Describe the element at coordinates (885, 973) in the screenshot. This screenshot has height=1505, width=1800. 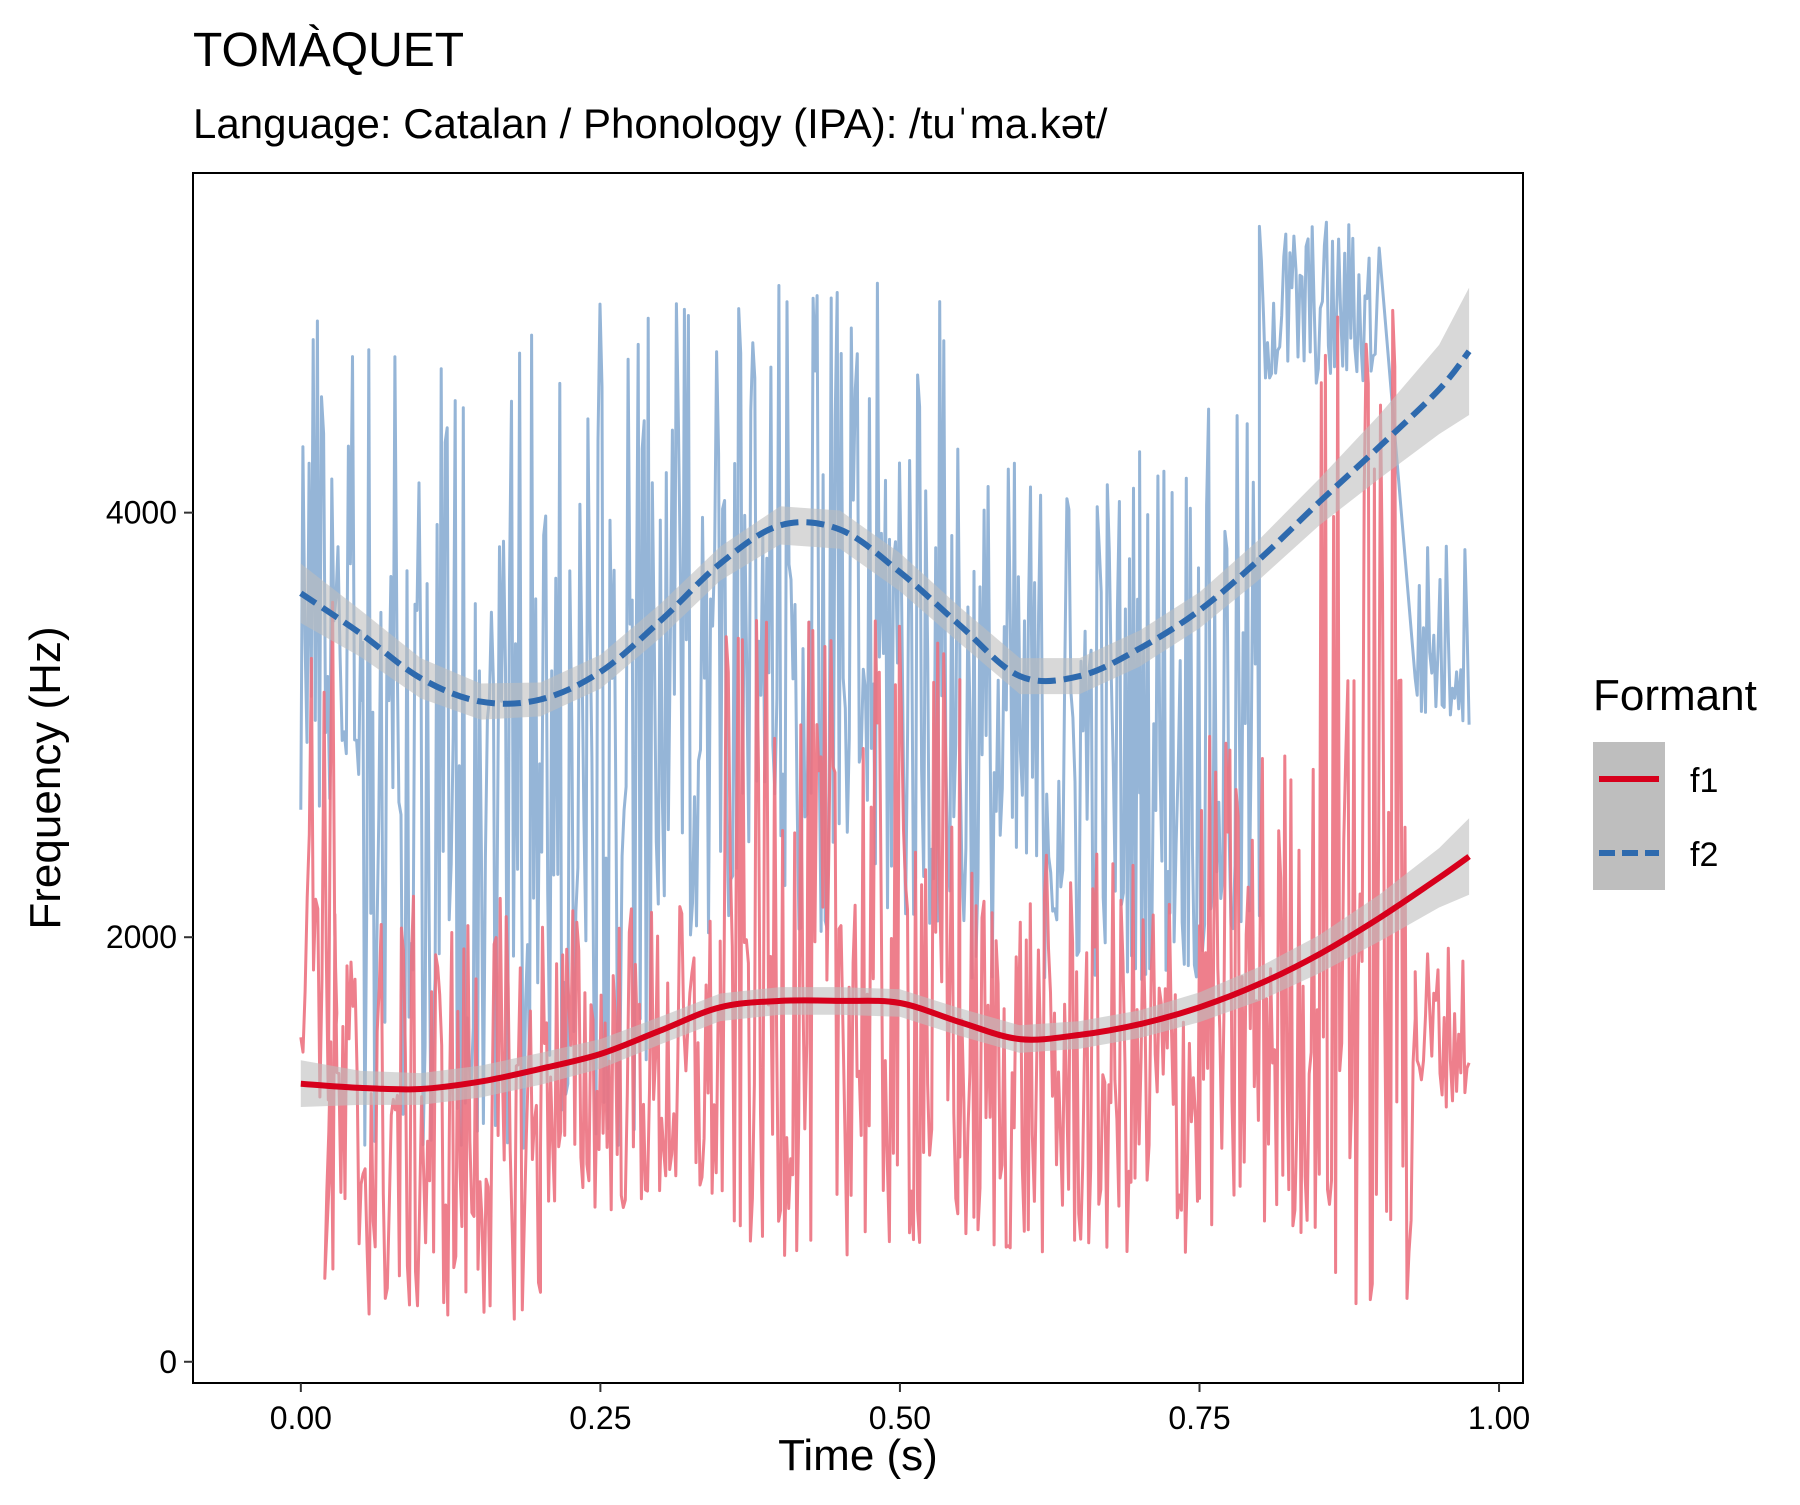
I see `smooth-line-f1` at that location.